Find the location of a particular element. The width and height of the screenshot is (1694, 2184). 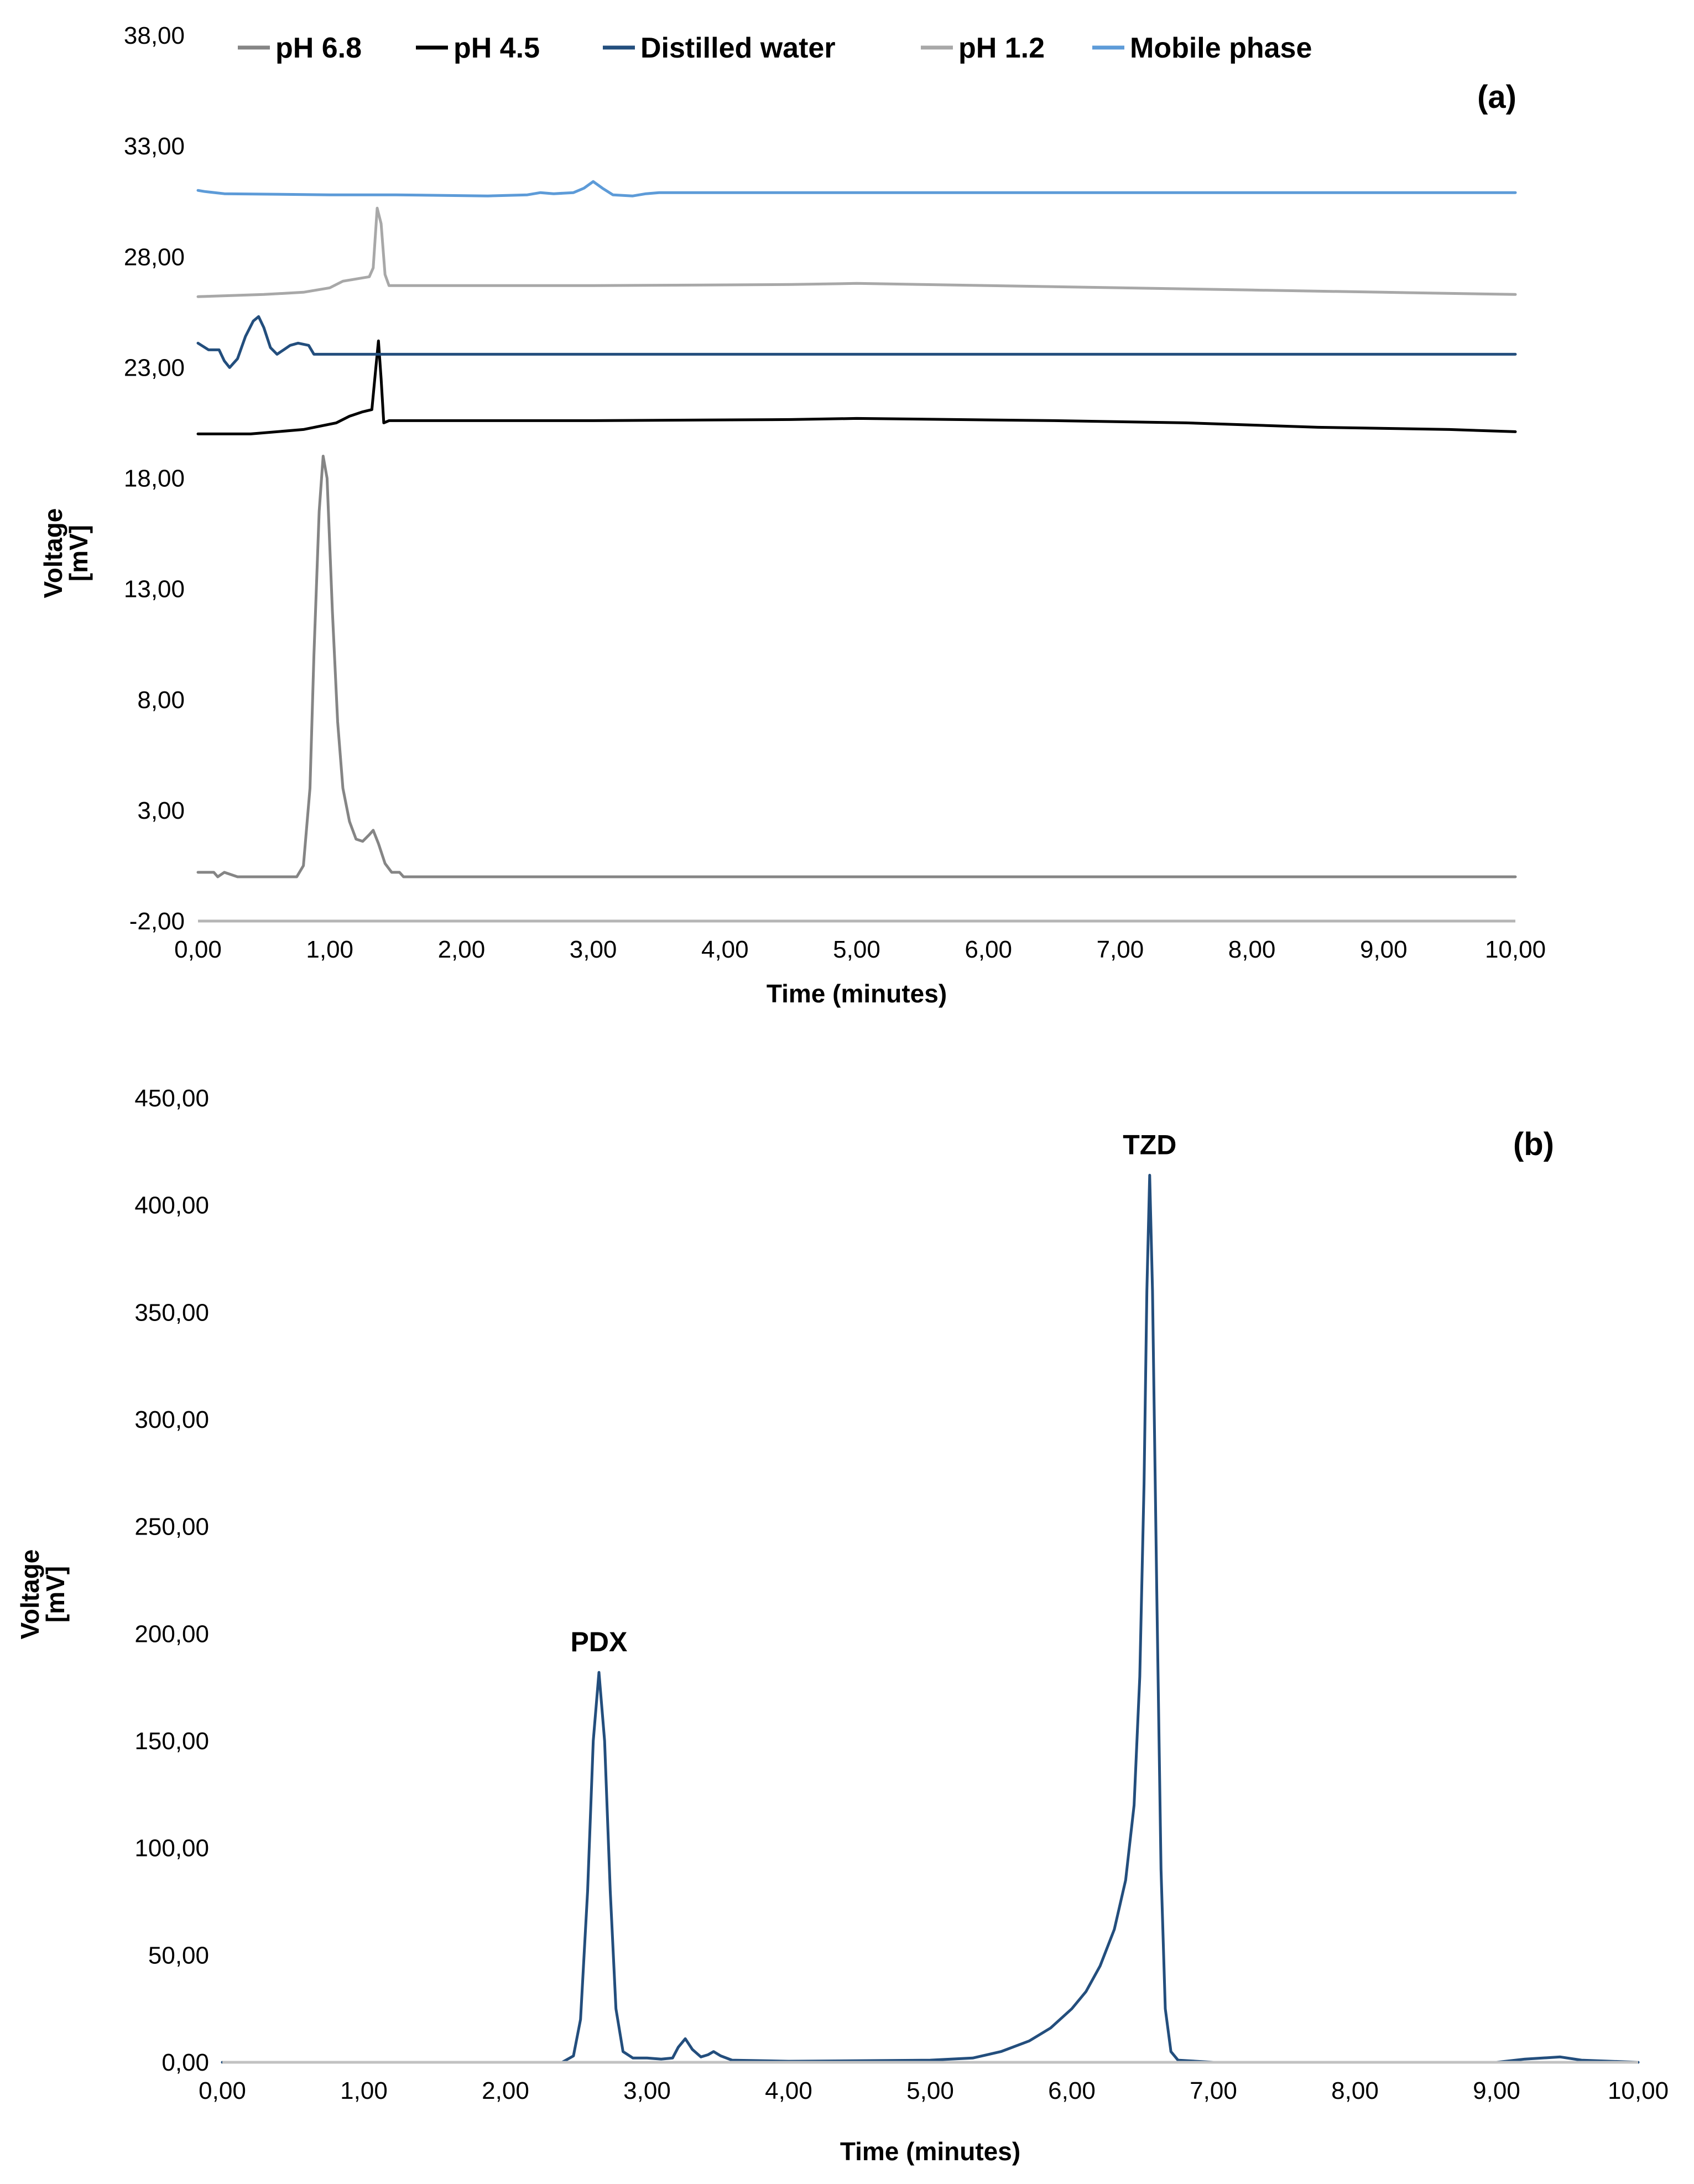

legend-label-ph-6-8: pH 6.8 is located at coordinates (318, 48).